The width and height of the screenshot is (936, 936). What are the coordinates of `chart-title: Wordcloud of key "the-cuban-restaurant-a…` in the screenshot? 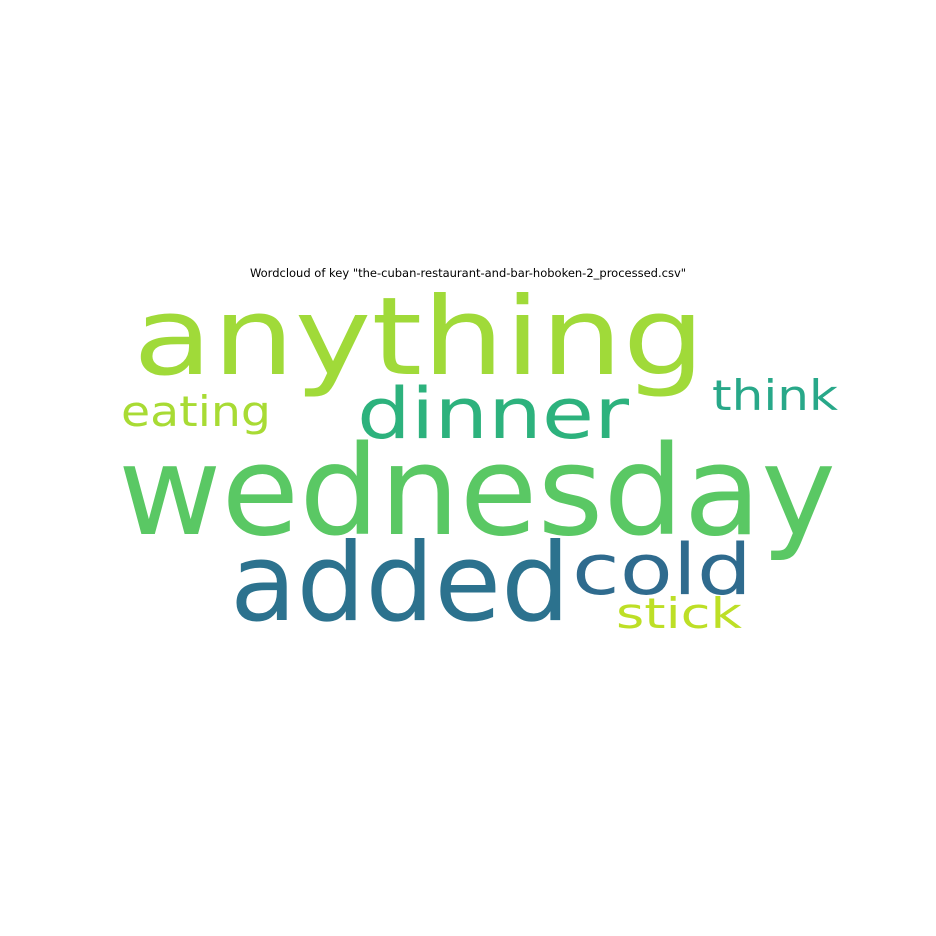 It's located at (468, 273).